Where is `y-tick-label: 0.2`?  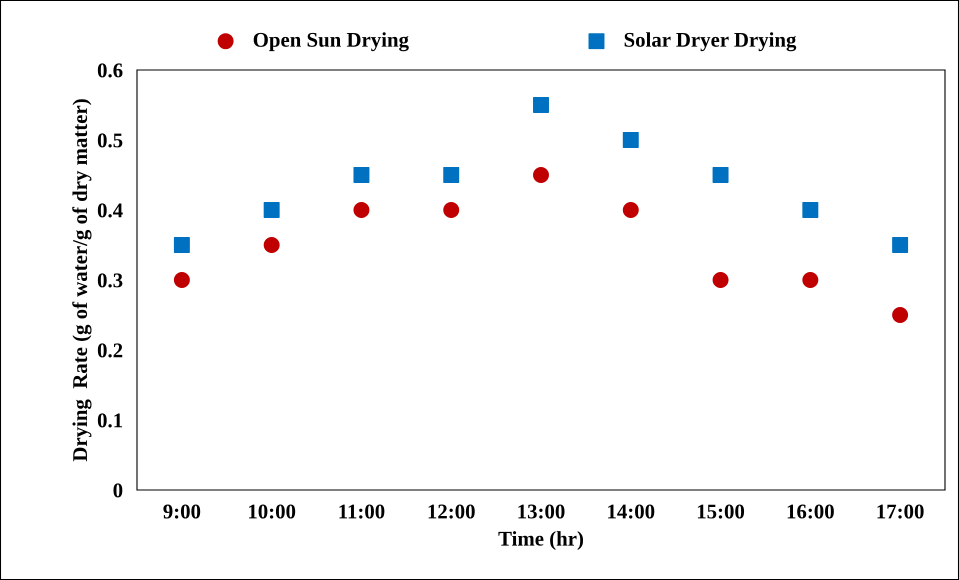 y-tick-label: 0.2 is located at coordinates (110, 350).